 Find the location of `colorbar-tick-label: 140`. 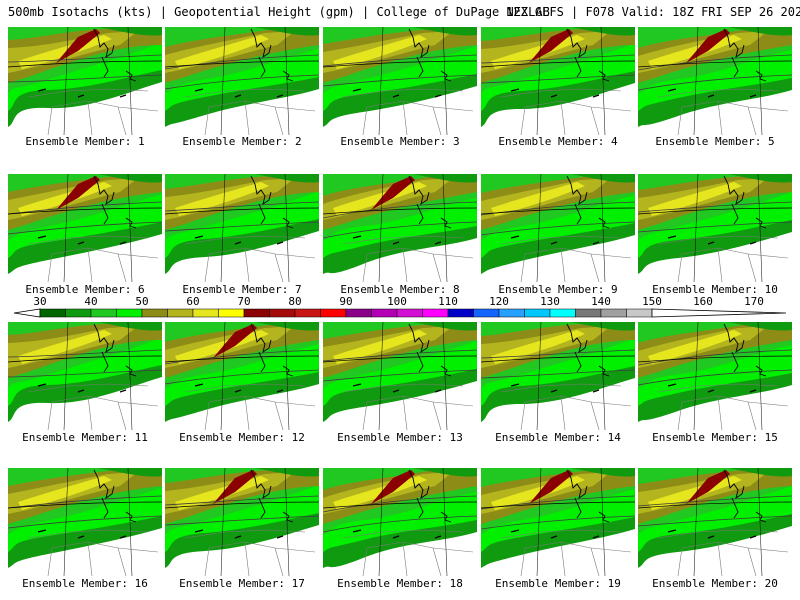

colorbar-tick-label: 140 is located at coordinates (601, 301).